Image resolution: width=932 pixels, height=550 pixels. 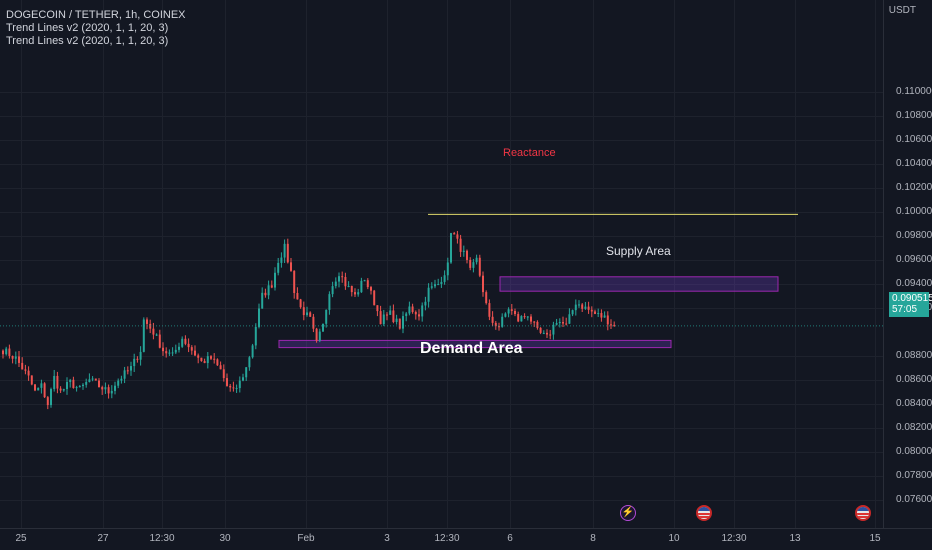 What do you see at coordinates (639, 284) in the screenshot?
I see `supply-zone-box` at bounding box center [639, 284].